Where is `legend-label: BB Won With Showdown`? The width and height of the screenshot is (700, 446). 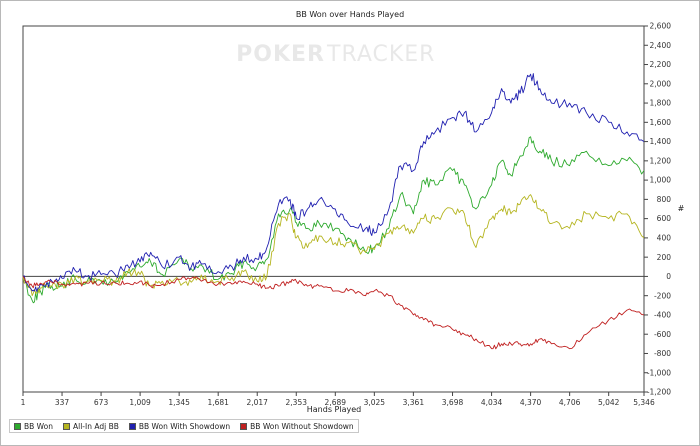 legend-label: BB Won With Showdown is located at coordinates (184, 426).